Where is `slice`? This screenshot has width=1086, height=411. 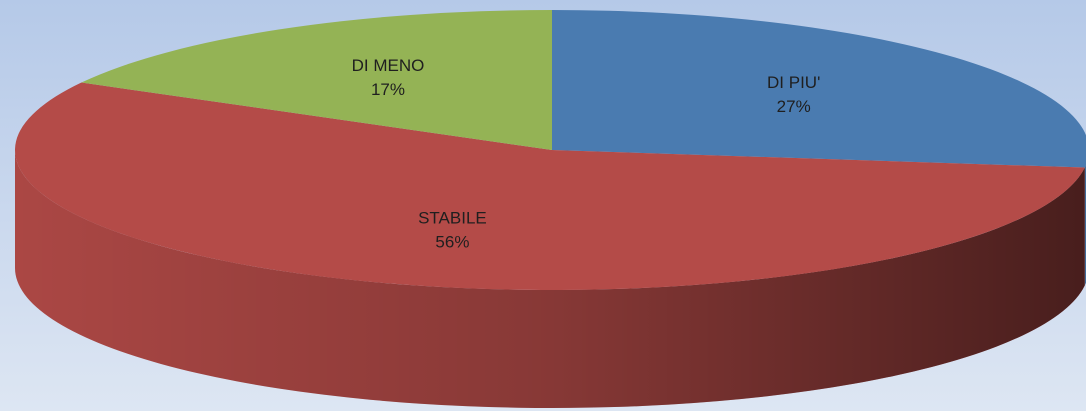
slice is located at coordinates (316, 80).